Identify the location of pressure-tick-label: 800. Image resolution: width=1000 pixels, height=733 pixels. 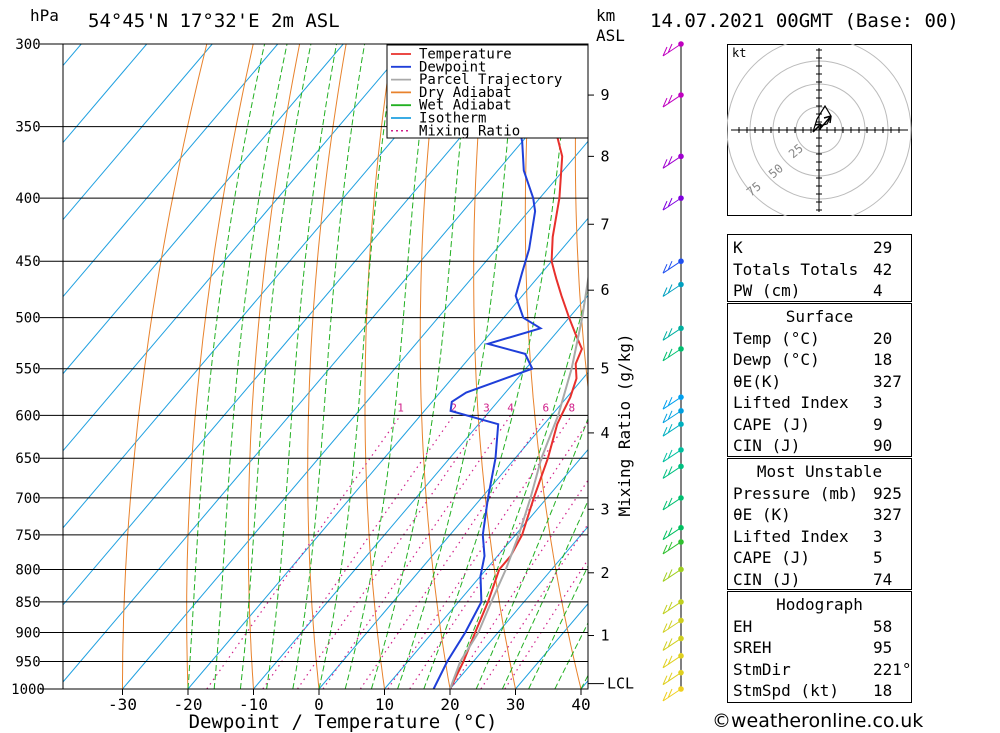
(27, 570).